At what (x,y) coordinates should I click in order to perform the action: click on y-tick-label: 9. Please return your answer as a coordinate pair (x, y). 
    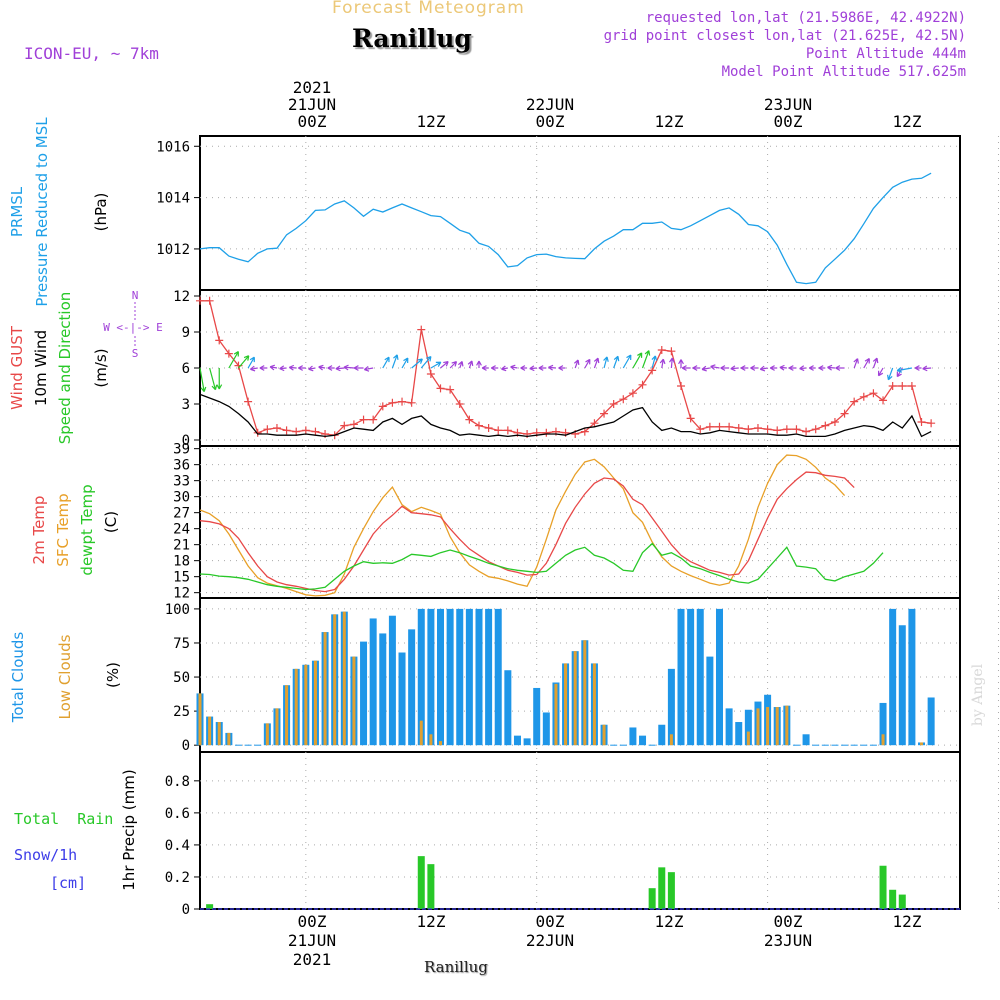
    Looking at the image, I should click on (186, 333).